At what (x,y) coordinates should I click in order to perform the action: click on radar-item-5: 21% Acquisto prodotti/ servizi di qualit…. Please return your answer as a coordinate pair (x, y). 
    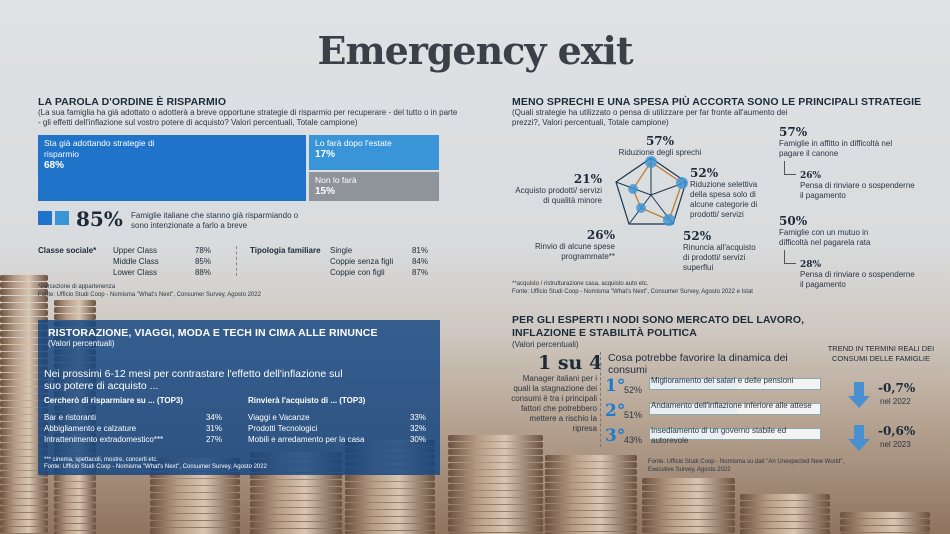
    Looking at the image, I should click on (558, 188).